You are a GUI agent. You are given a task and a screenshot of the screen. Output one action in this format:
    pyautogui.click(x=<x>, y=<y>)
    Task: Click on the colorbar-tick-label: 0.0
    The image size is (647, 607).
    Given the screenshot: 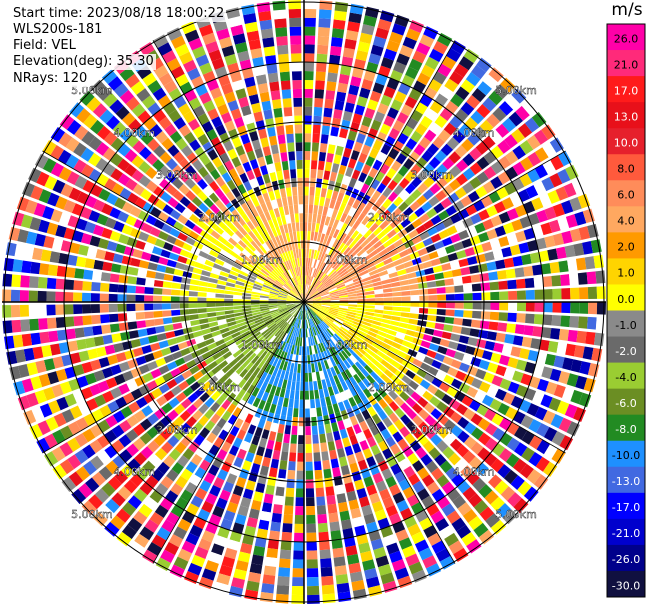 What is the action you would take?
    pyautogui.click(x=626, y=299)
    